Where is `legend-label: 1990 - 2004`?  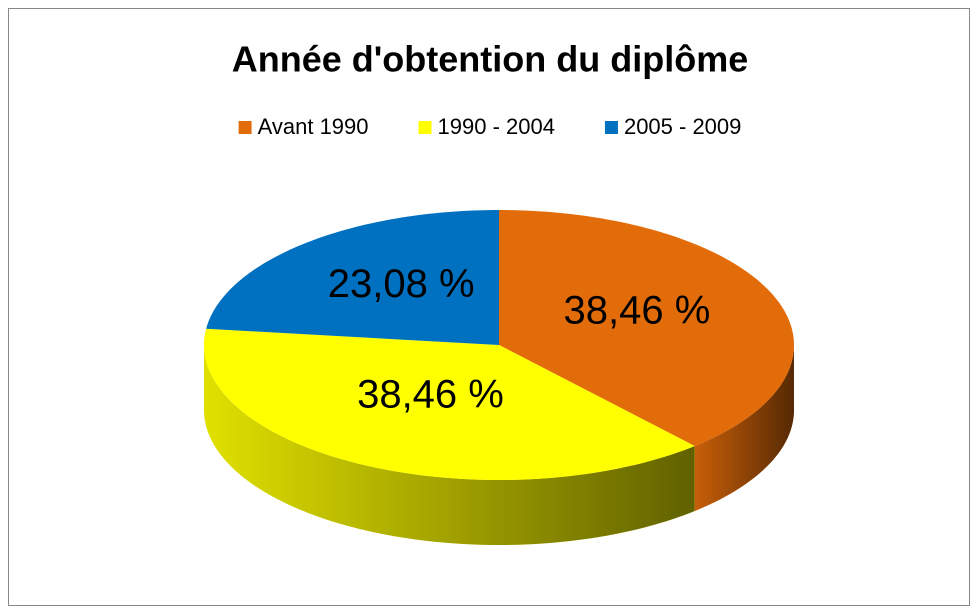
legend-label: 1990 - 2004 is located at coordinates (496, 126).